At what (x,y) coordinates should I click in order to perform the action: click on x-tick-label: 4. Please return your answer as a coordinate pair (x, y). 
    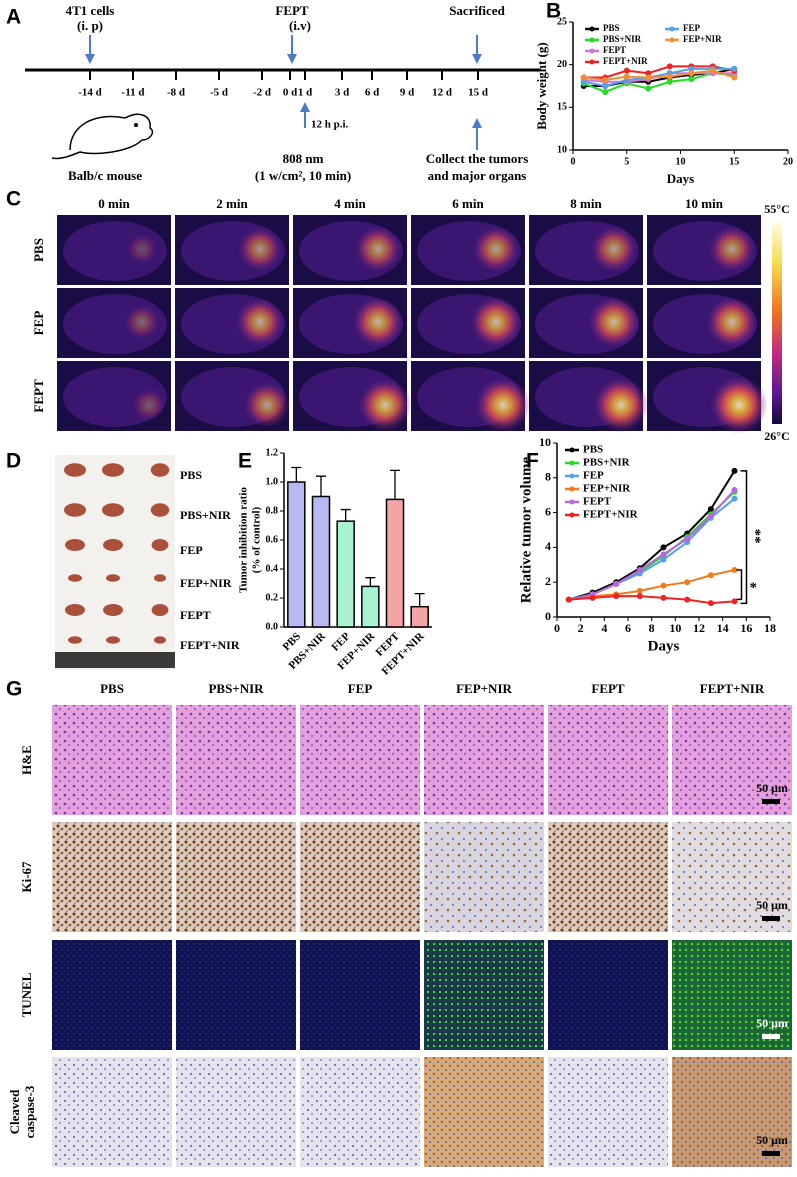
    Looking at the image, I should click on (604, 628).